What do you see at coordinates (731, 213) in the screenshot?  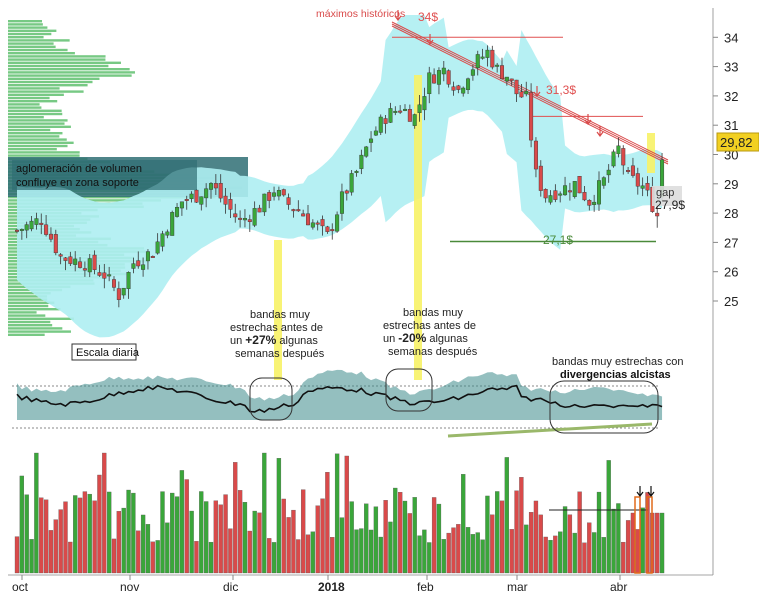 I see `y-tick-label: 28` at bounding box center [731, 213].